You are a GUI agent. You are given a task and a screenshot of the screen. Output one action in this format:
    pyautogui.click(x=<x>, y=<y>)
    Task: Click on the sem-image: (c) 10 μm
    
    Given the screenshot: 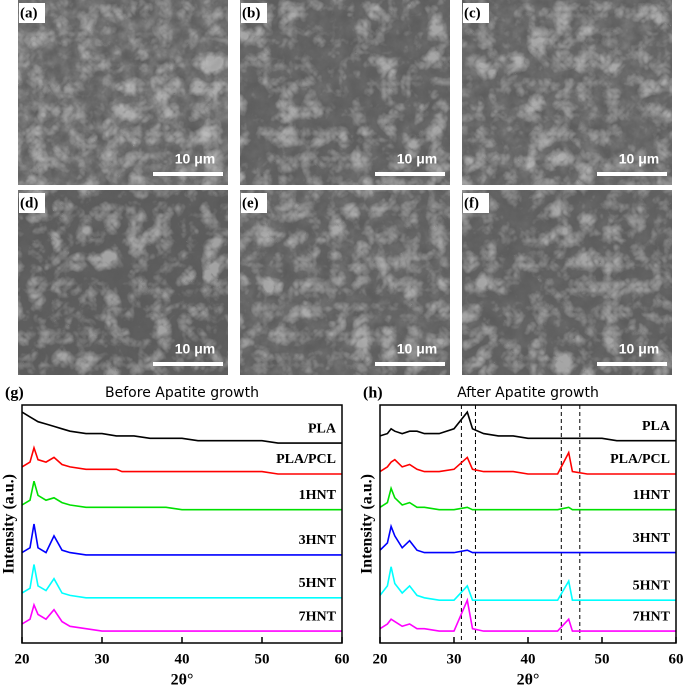 What is the action you would take?
    pyautogui.click(x=567, y=92)
    